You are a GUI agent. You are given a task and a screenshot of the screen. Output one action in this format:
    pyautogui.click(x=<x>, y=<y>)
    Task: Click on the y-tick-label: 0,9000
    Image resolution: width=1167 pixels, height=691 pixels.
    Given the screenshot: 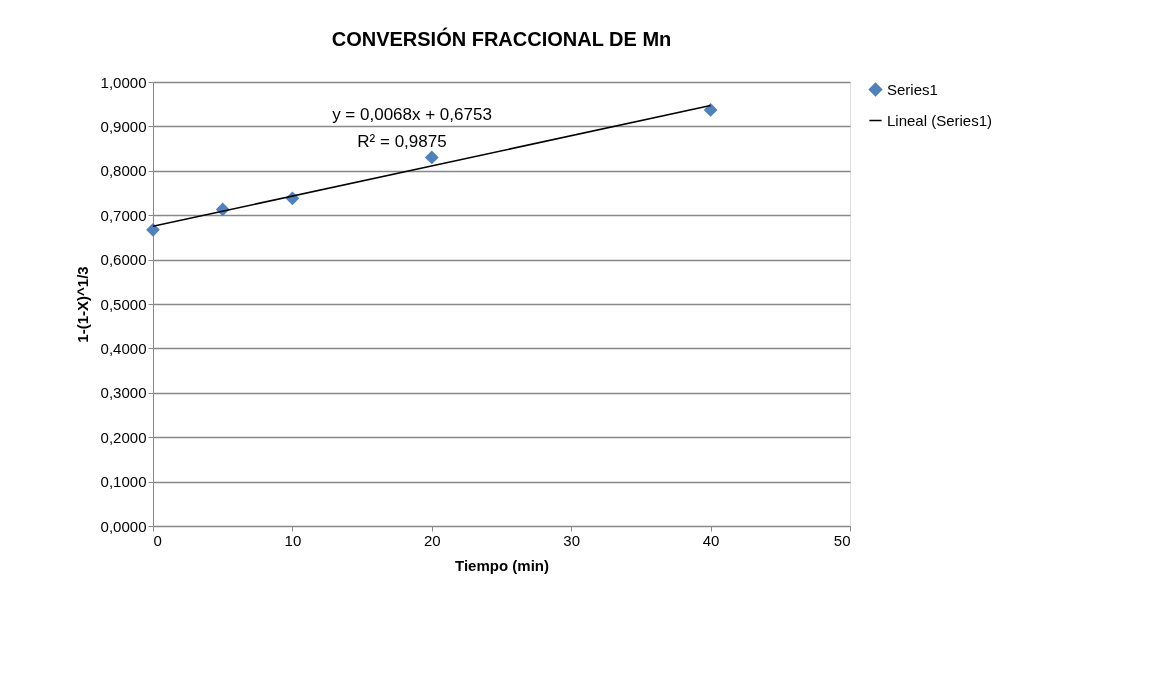 What is the action you would take?
    pyautogui.click(x=123, y=126)
    